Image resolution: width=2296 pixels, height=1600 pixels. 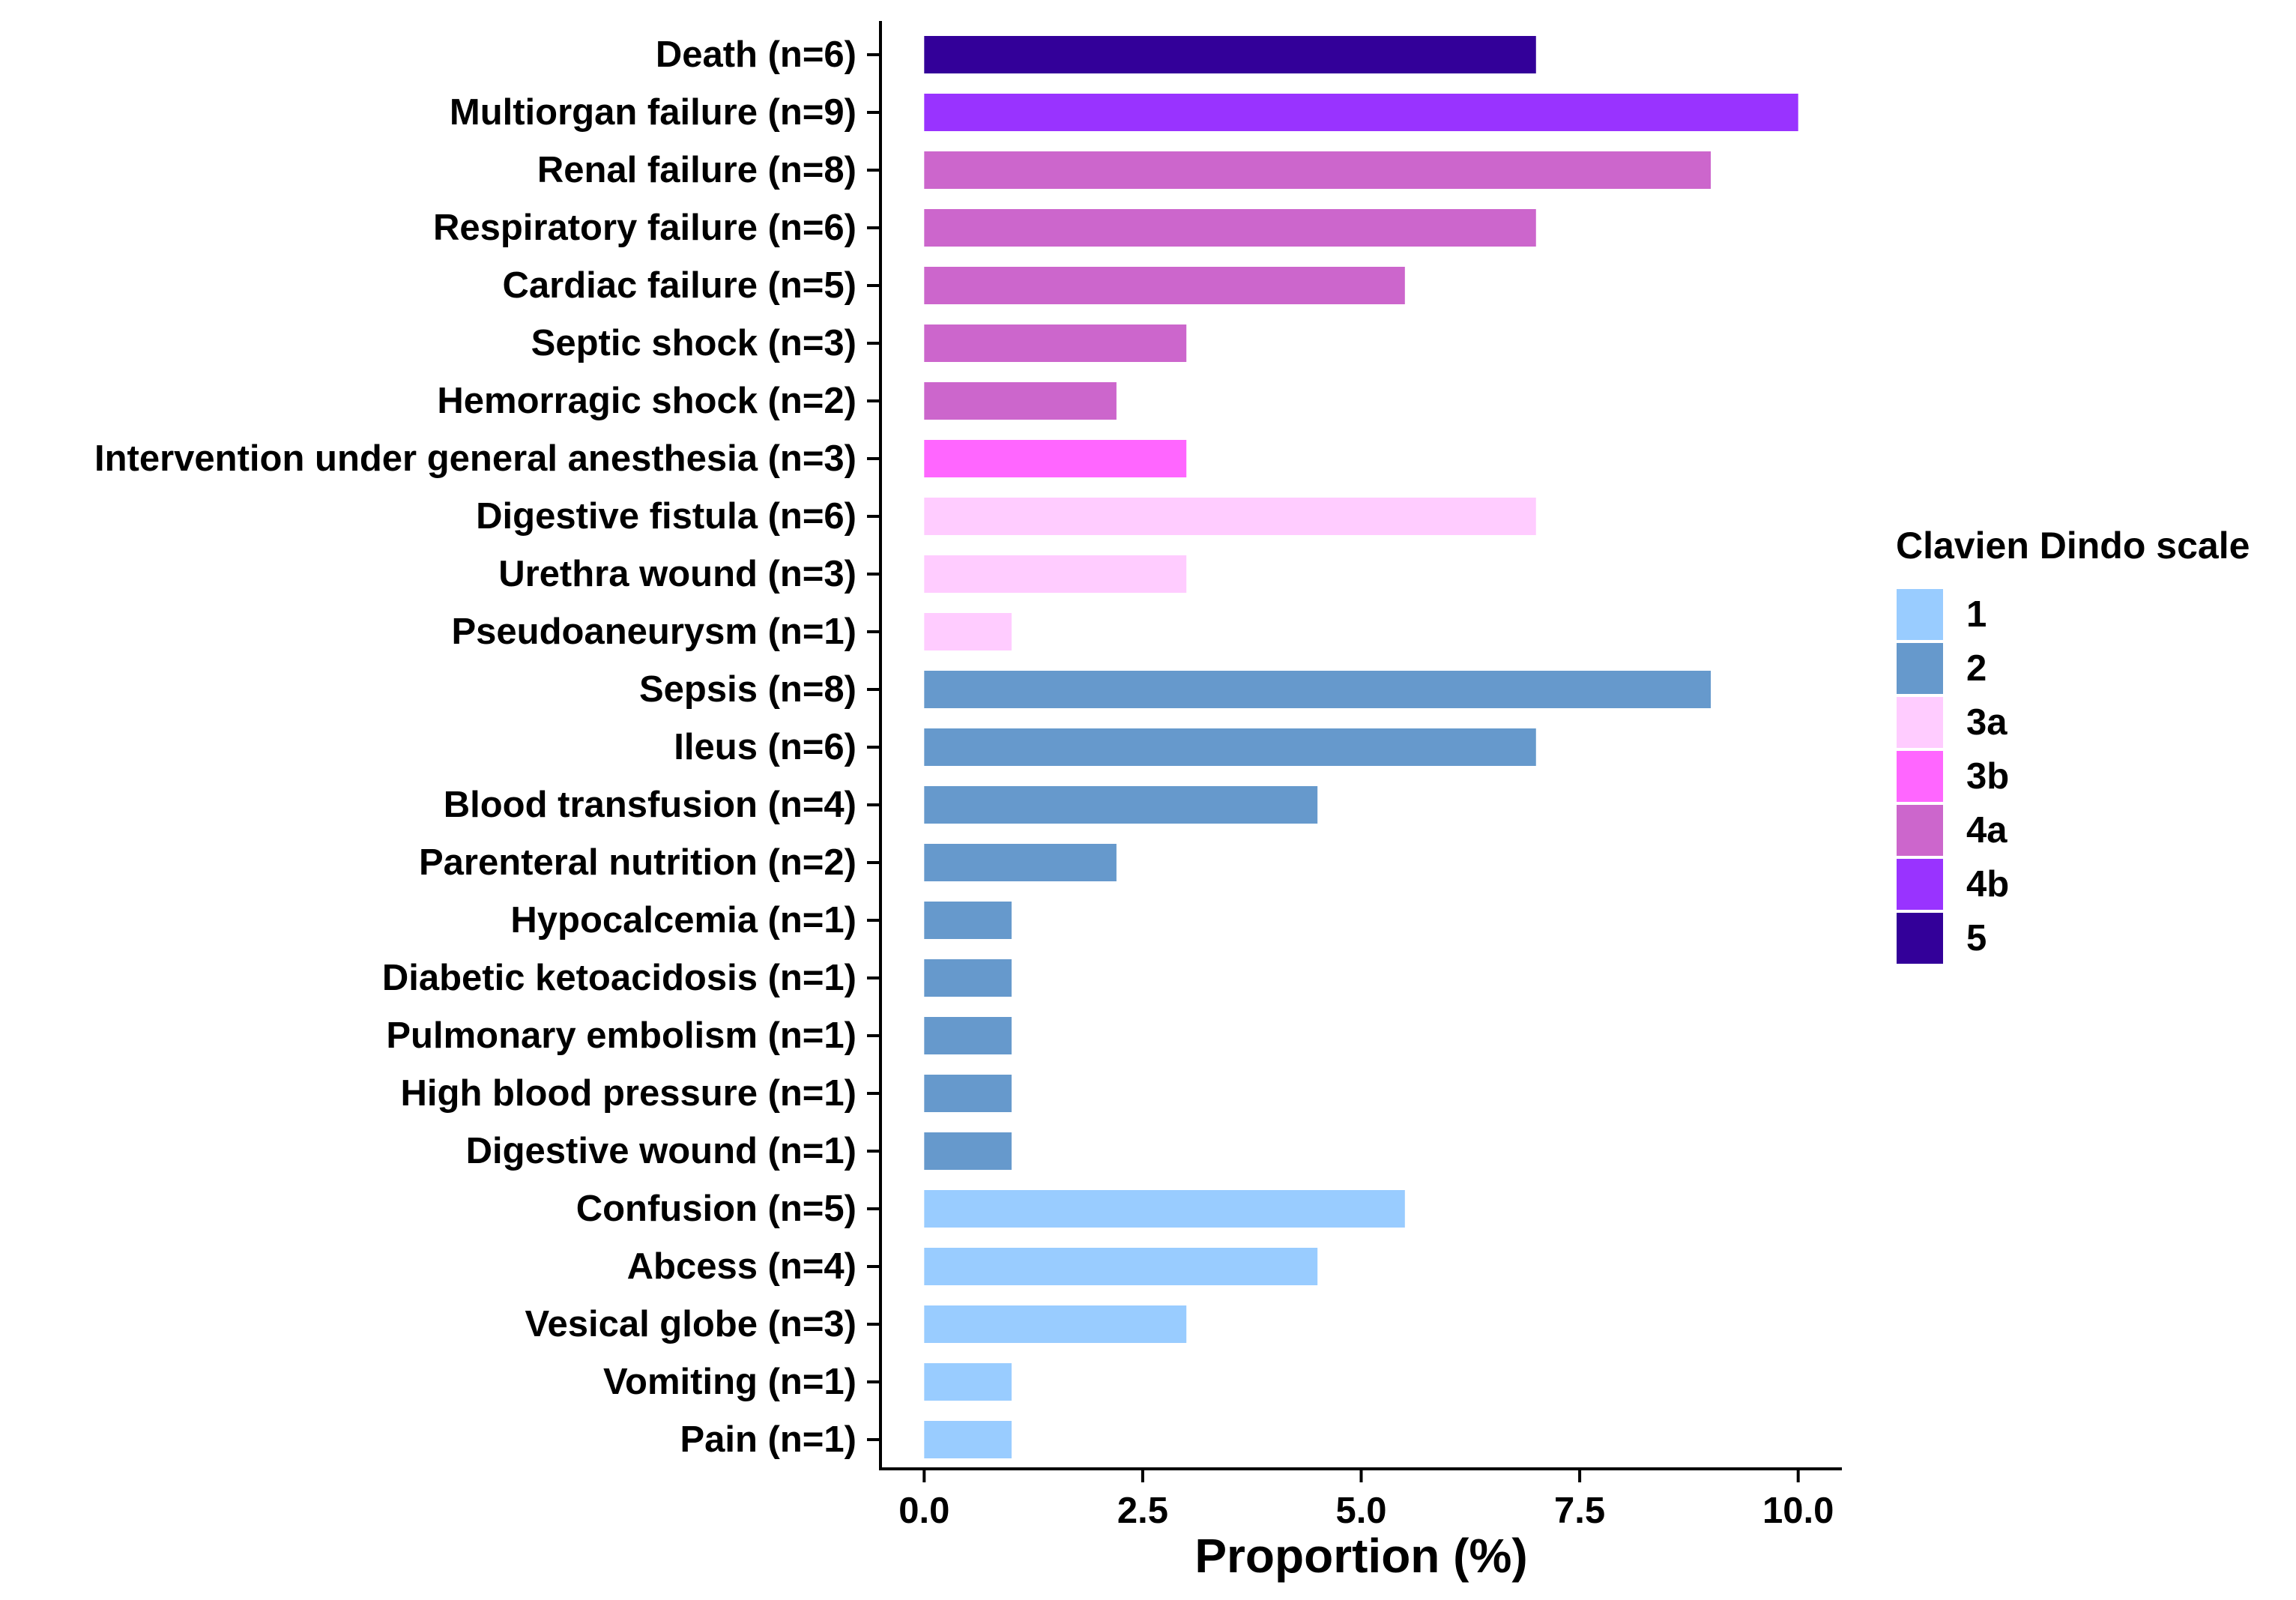 What do you see at coordinates (730, 1382) in the screenshot?
I see `category-label: Vomiting (n=1)` at bounding box center [730, 1382].